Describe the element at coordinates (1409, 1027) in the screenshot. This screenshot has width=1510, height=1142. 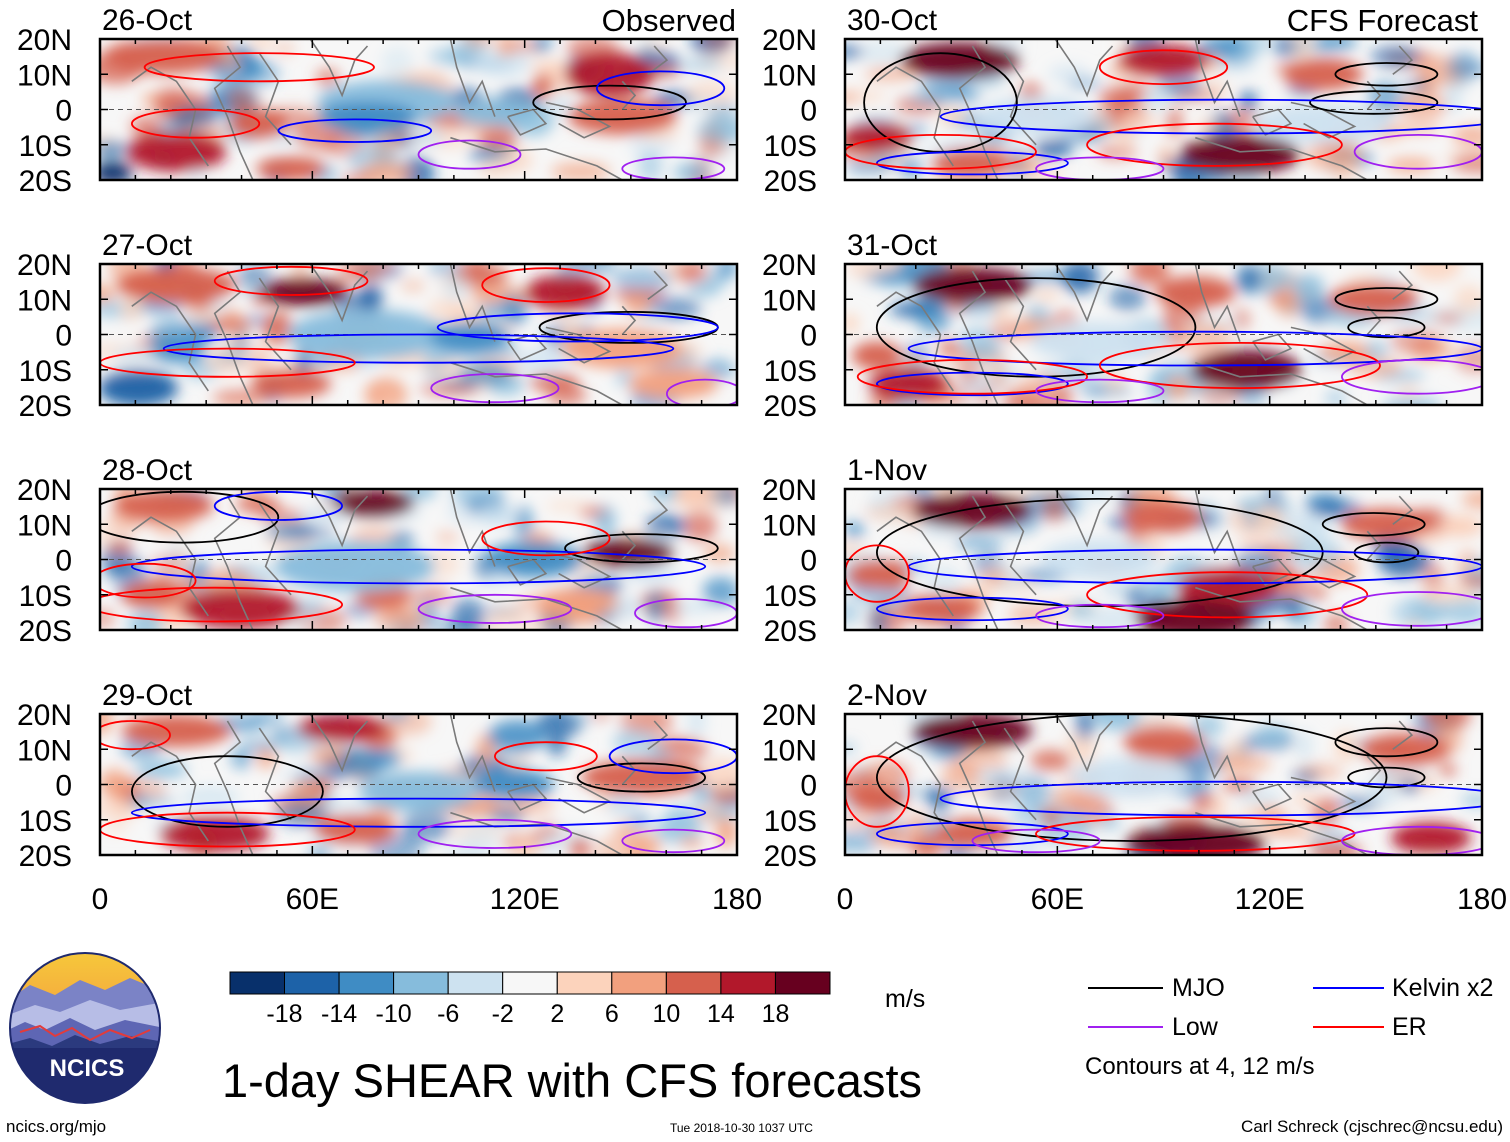
I see `legend-label-er: ER` at that location.